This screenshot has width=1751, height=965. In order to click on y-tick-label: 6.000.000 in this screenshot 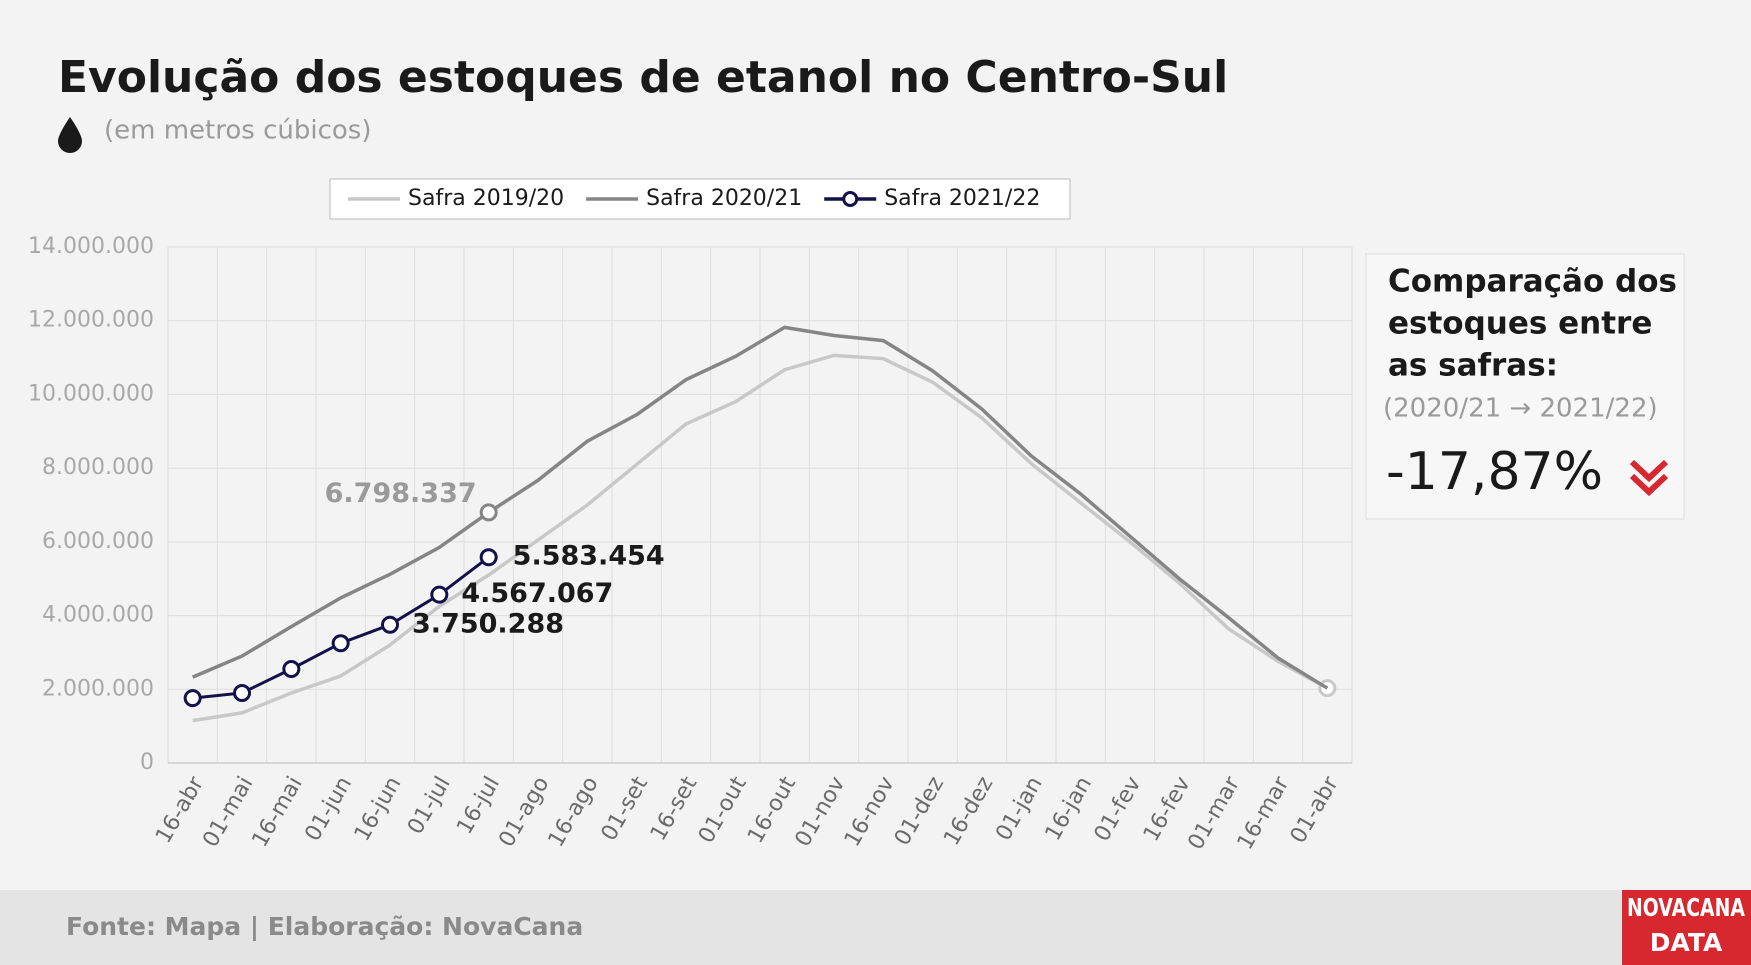, I will do `click(98, 541)`.